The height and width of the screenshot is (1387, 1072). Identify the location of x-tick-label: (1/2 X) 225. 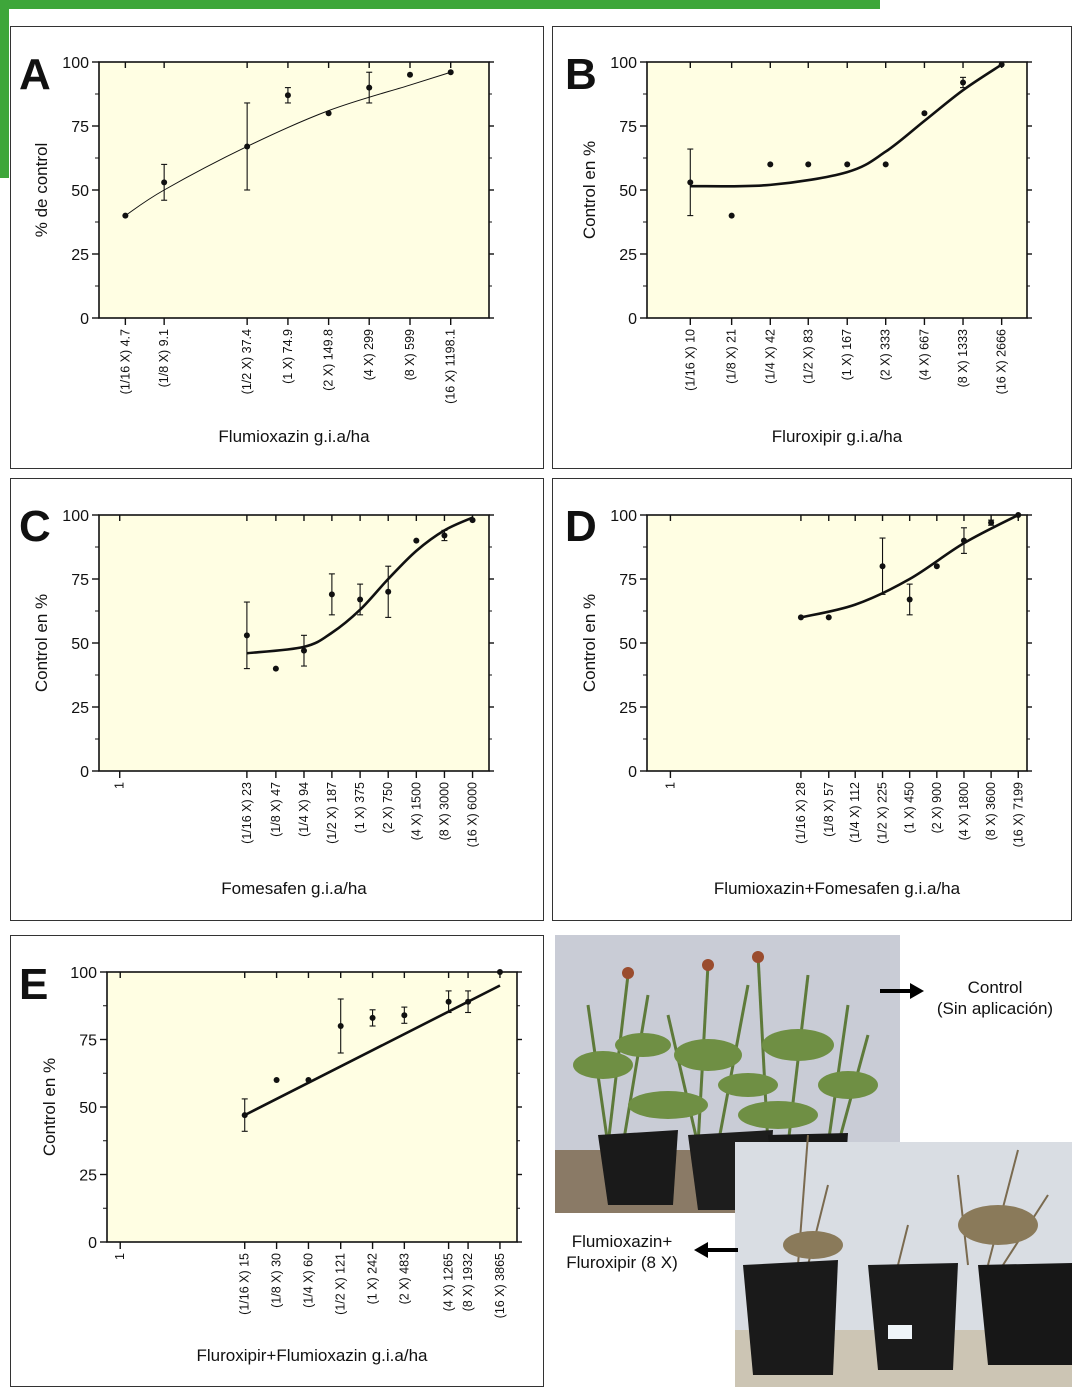
(883, 813).